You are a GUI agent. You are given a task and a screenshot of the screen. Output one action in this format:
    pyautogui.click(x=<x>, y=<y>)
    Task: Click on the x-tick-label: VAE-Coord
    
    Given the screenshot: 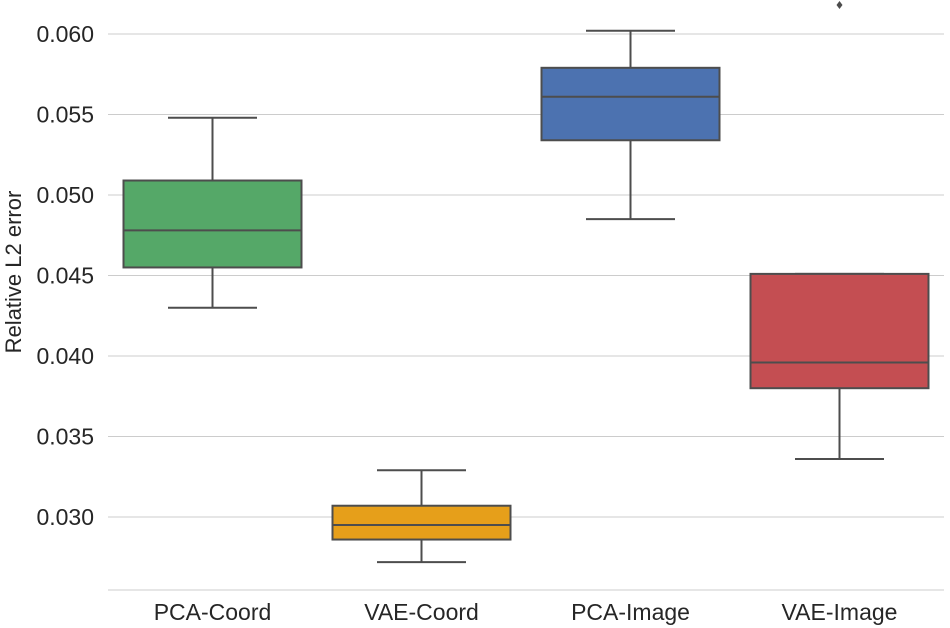 What is the action you would take?
    pyautogui.click(x=421, y=612)
    